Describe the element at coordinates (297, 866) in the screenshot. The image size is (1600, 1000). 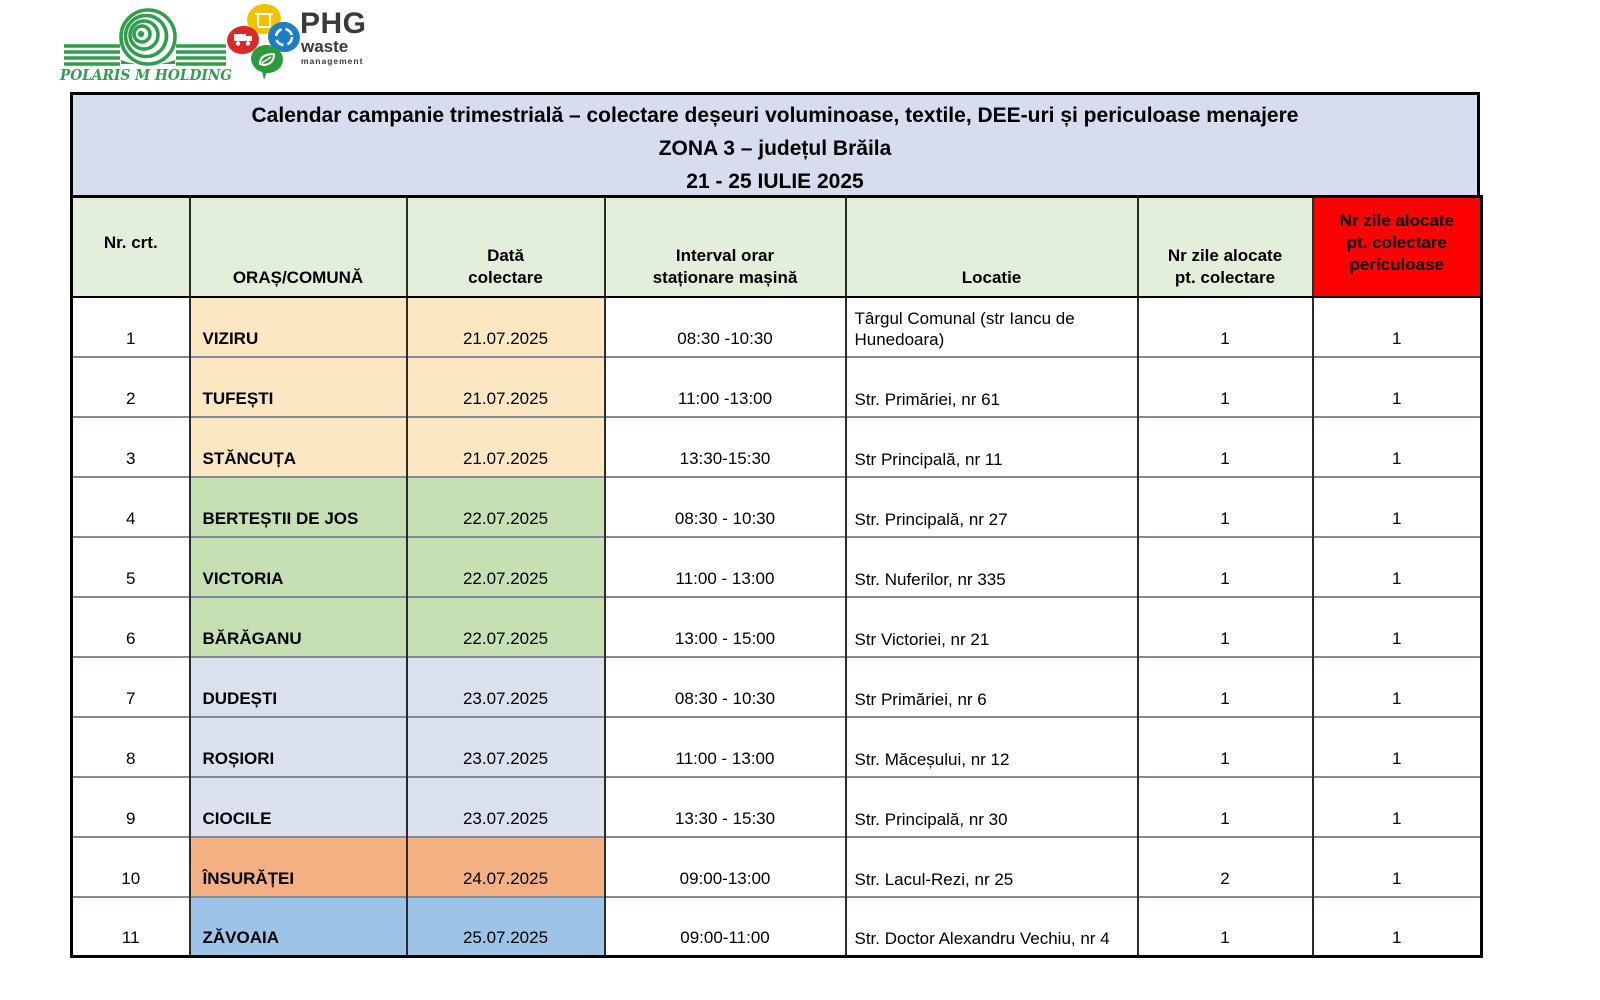
I see `city-cell: ÎNSURĂȚEI` at that location.